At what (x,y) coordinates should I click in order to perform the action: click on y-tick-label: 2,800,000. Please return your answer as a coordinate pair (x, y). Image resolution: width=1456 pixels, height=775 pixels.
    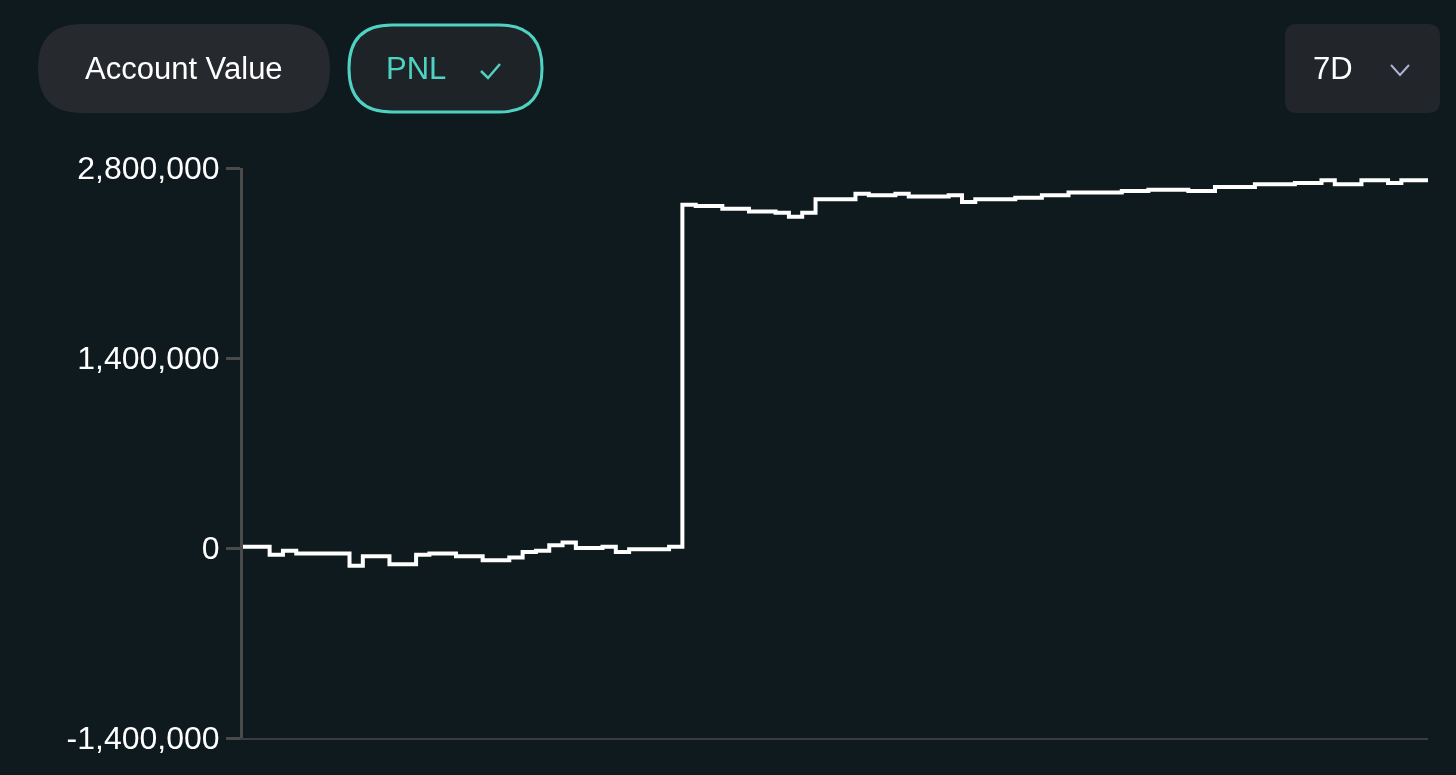
    Looking at the image, I should click on (148, 168).